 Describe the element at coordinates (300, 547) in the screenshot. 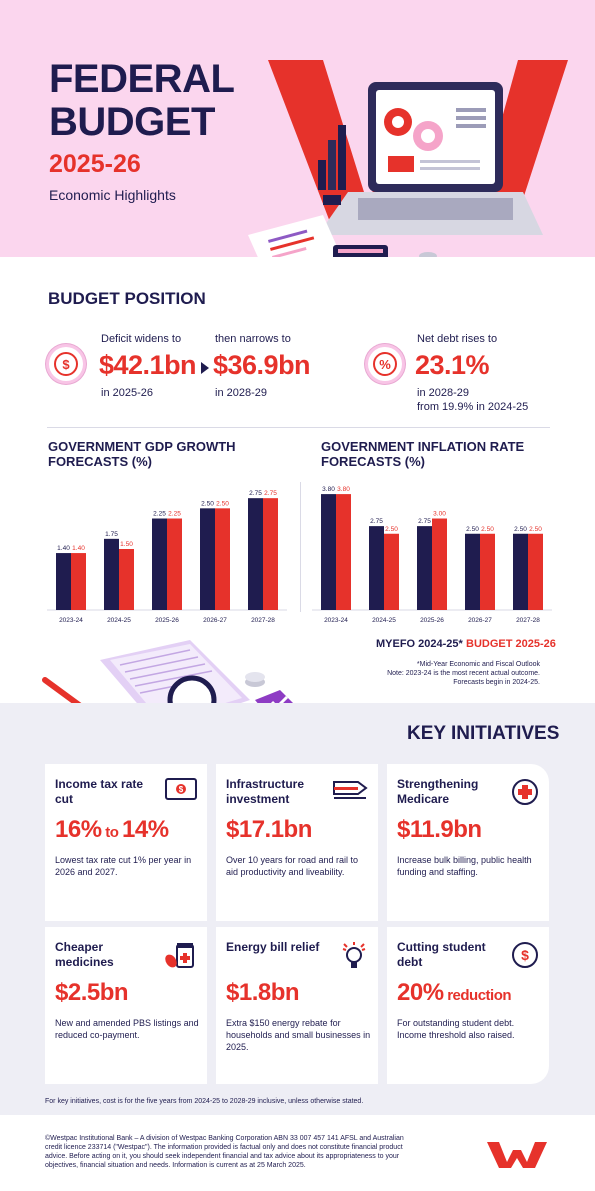

I see `chart-divider` at that location.